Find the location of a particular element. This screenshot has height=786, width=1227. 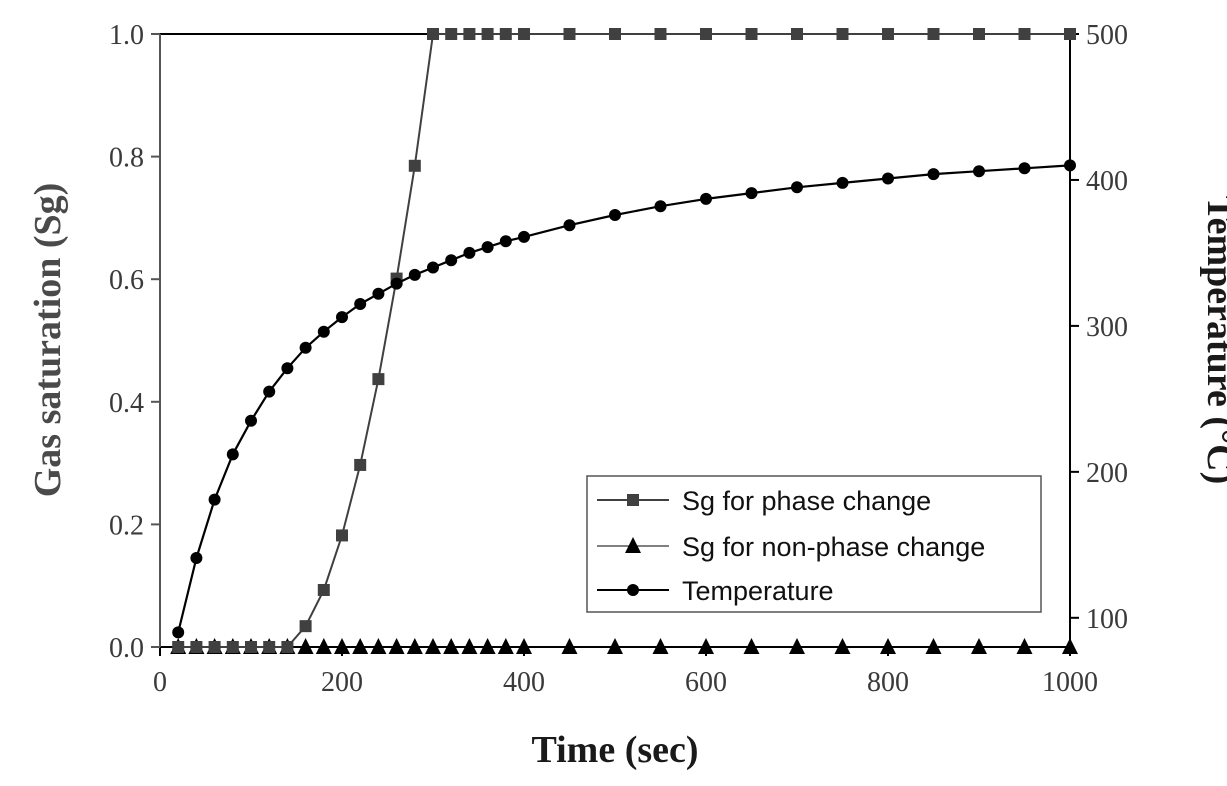

x-axis-title: Time (sec) is located at coordinates (614, 750).